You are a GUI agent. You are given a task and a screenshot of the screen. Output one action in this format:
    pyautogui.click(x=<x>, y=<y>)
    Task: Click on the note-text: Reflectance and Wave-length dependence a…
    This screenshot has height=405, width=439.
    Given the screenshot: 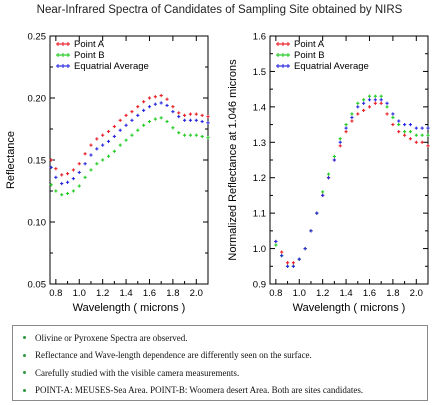 What is the action you would take?
    pyautogui.click(x=173, y=355)
    